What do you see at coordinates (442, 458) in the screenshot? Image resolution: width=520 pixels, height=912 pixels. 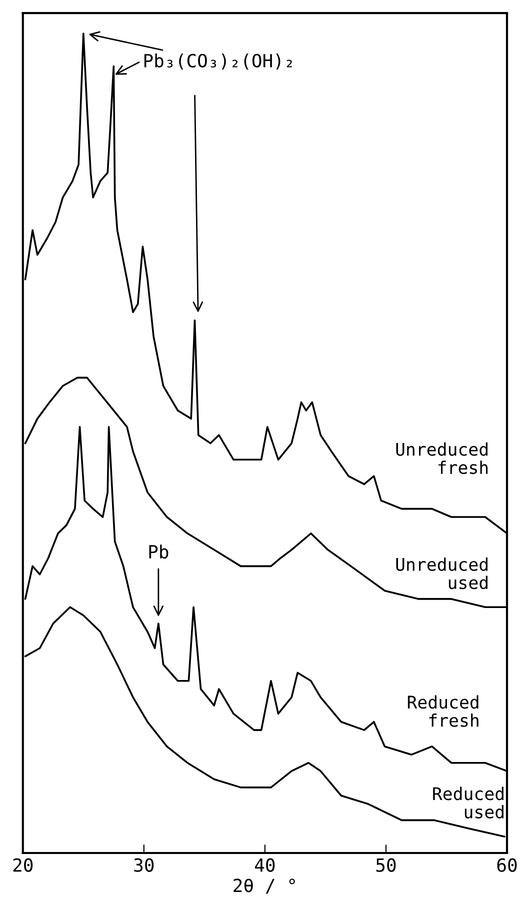 I see `series-label: Unreduced fresh` at bounding box center [442, 458].